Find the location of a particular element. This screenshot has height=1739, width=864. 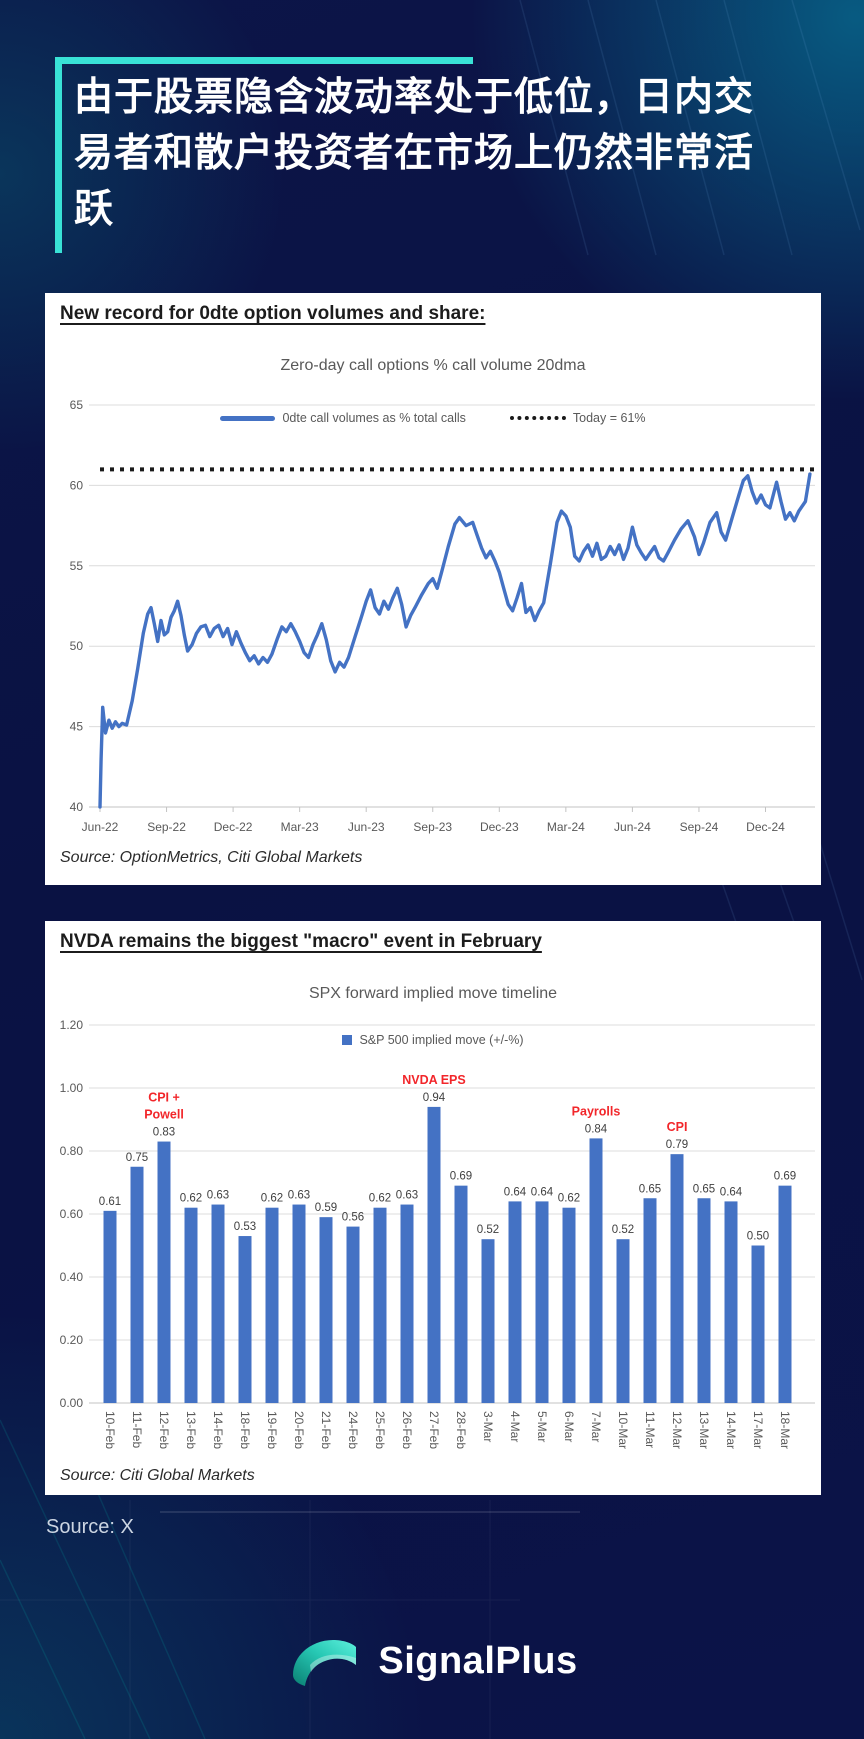

line-series-swatch-icon is located at coordinates (248, 418).